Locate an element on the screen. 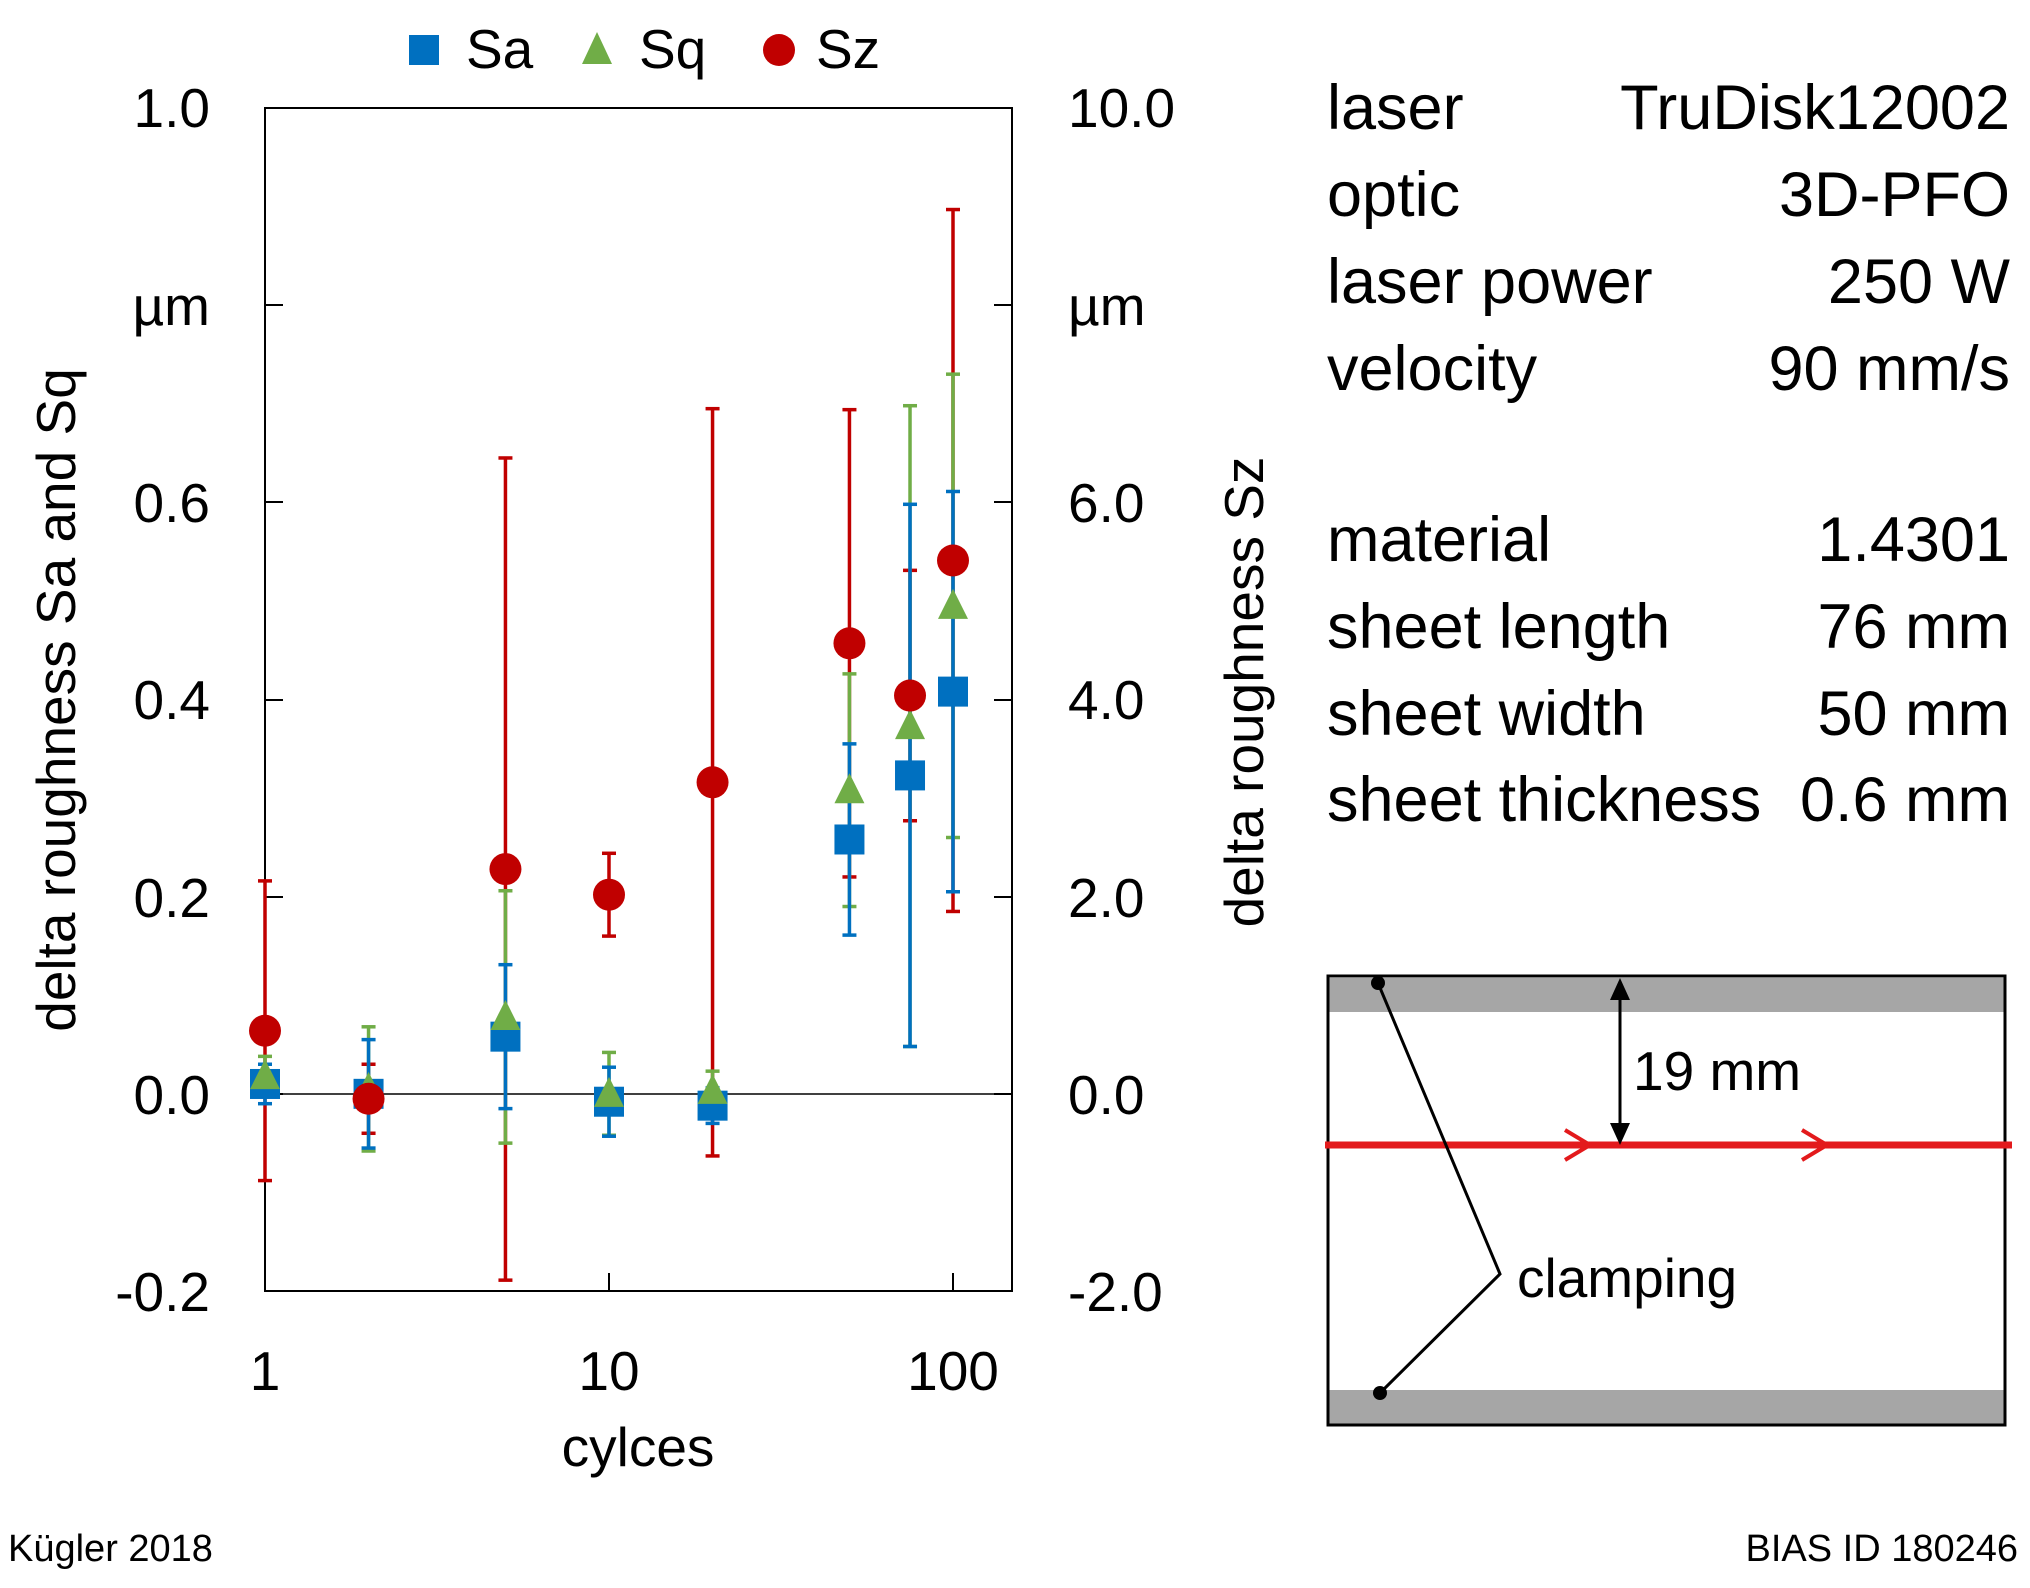 The width and height of the screenshot is (2030, 1588). left-tick-label: 1.0 is located at coordinates (172, 108).